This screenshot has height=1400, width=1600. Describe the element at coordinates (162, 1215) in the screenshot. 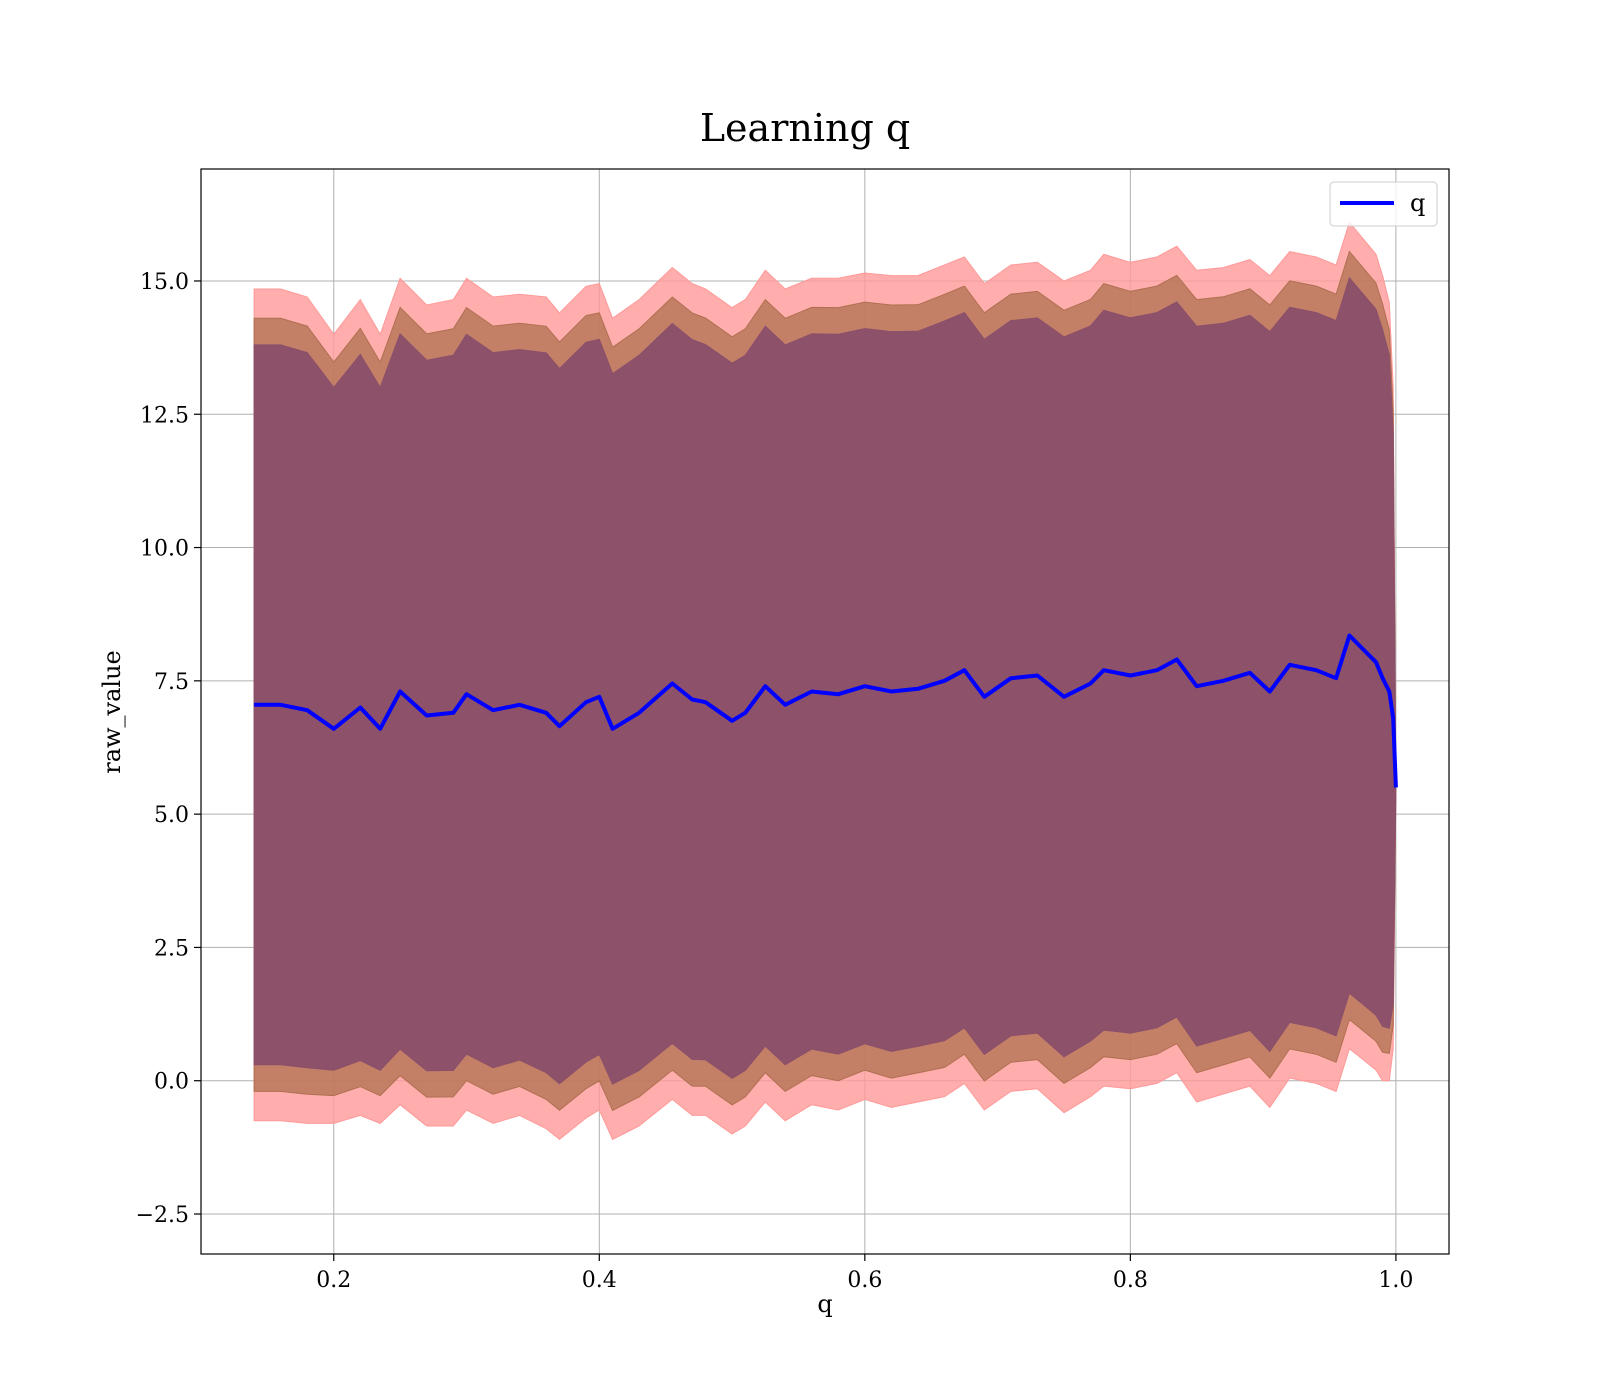

I see `y-tick-label: −2.5` at that location.